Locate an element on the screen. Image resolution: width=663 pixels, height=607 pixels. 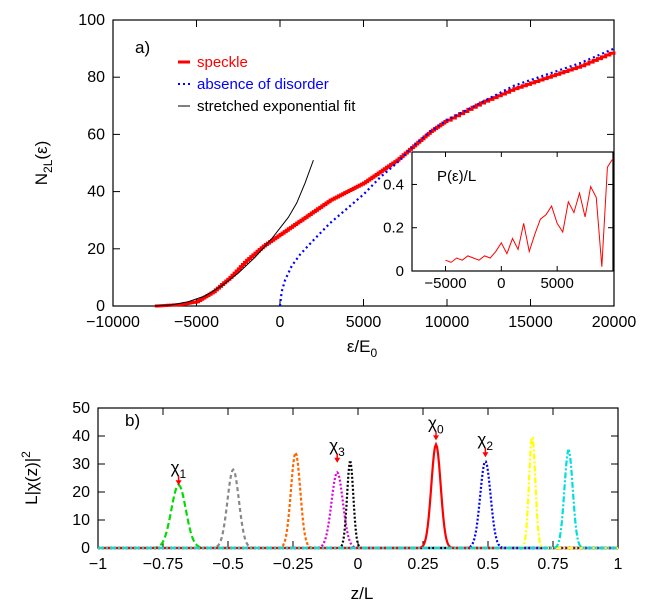
panel-b-xlabel: z/L is located at coordinates (362, 593).